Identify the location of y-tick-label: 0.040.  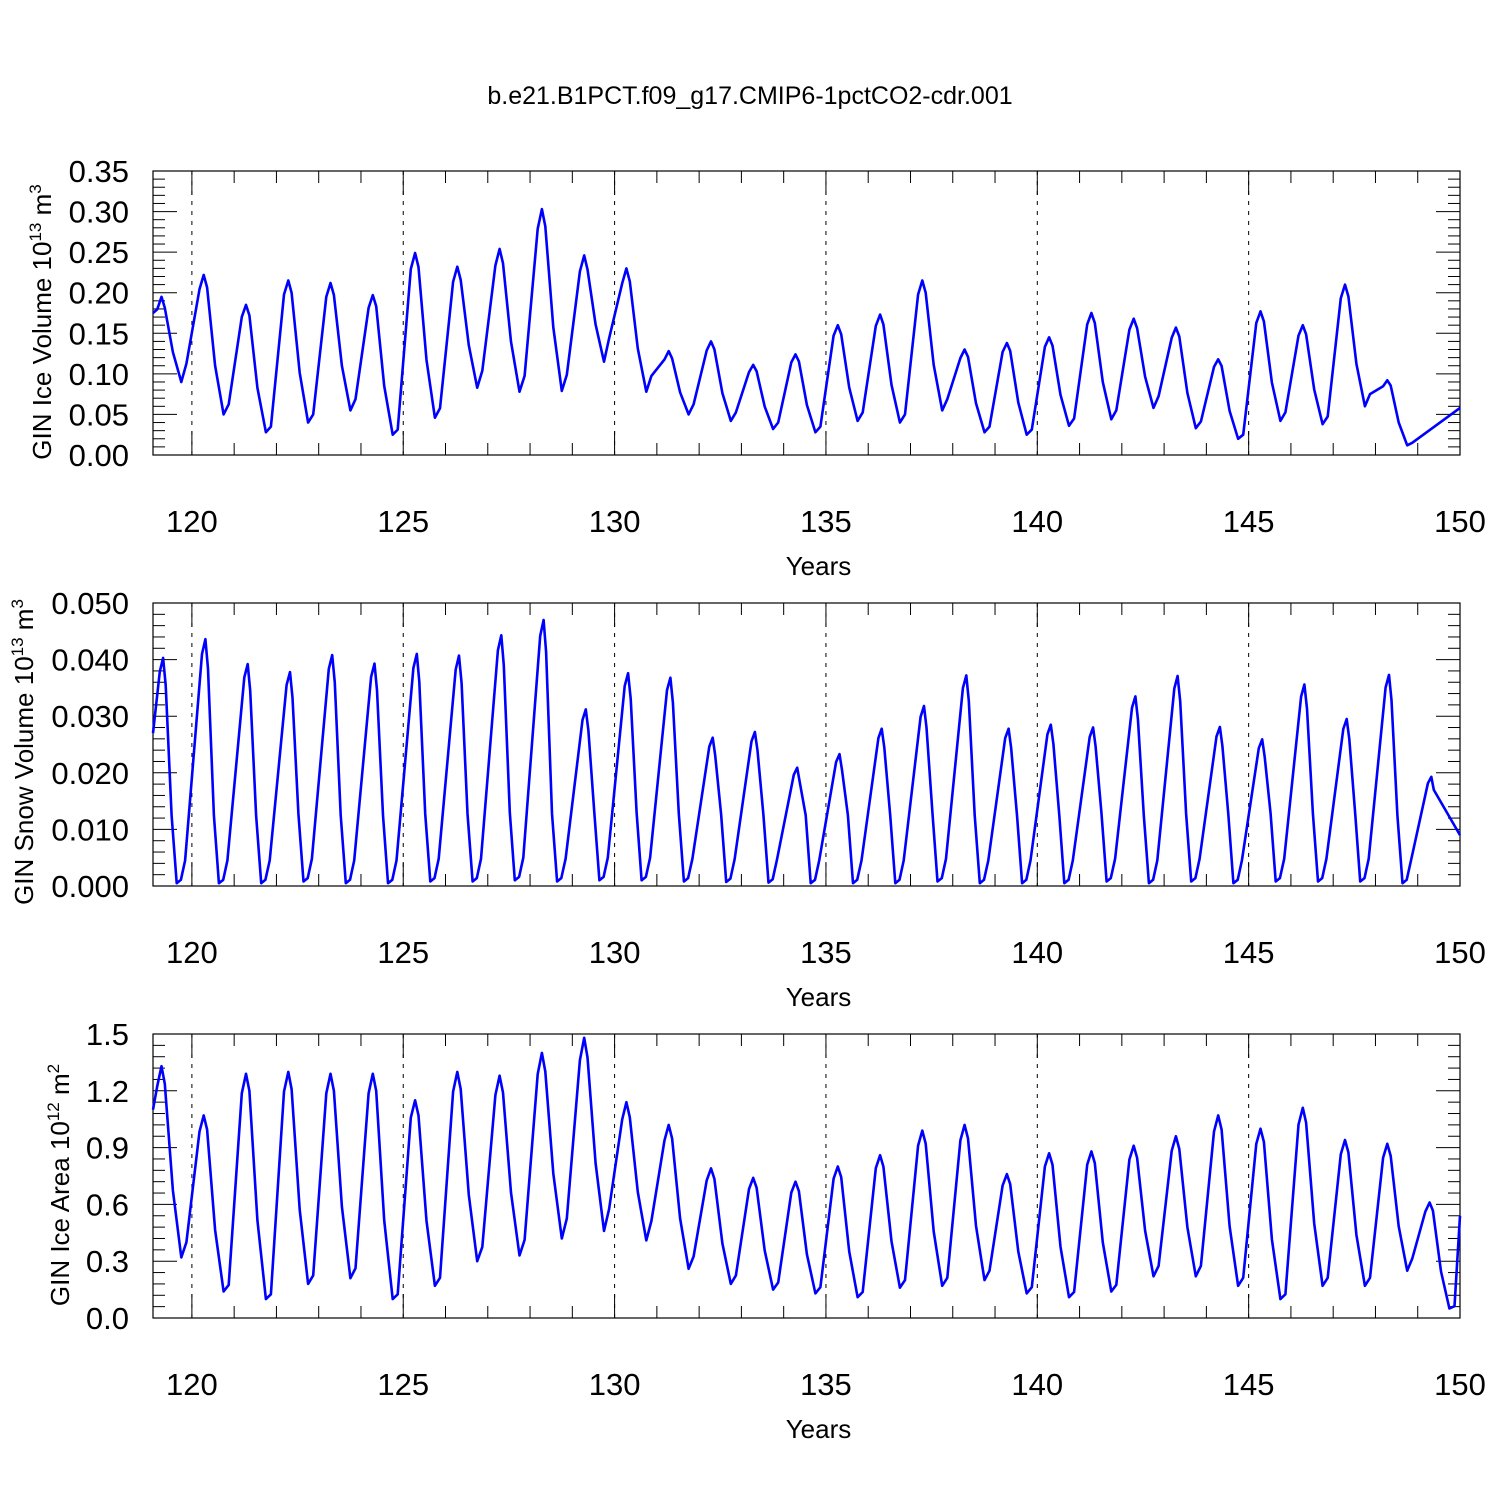
(90, 660).